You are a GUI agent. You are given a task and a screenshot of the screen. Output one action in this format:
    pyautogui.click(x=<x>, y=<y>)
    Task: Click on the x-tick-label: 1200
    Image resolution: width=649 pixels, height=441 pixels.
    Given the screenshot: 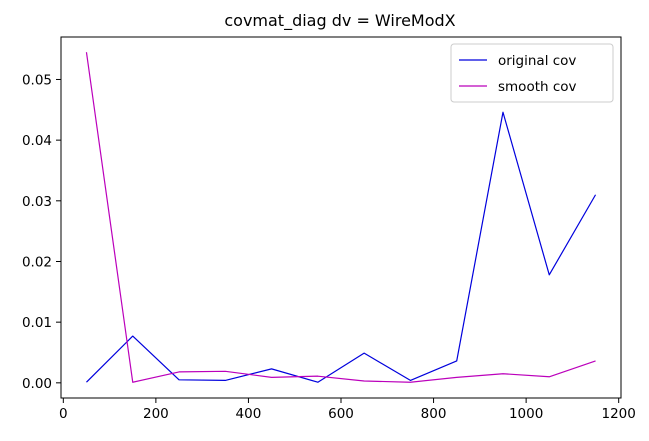 What is the action you would take?
    pyautogui.click(x=619, y=414)
    